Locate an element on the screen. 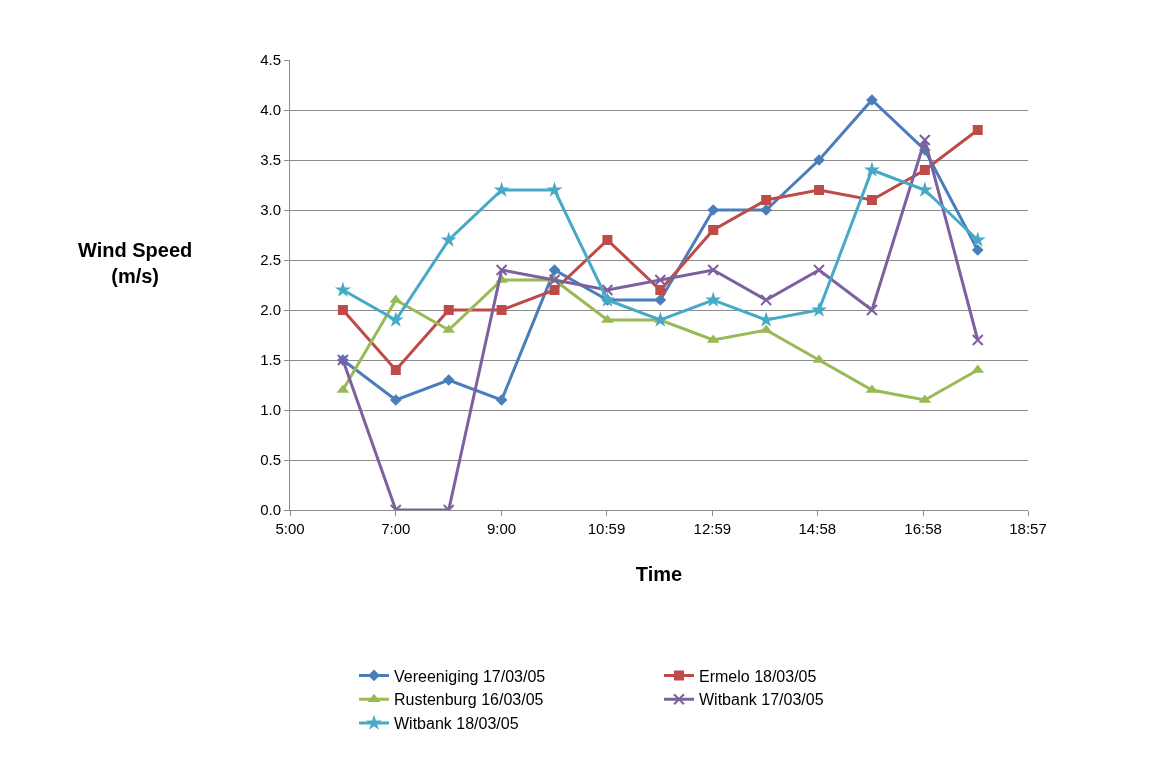 The height and width of the screenshot is (778, 1154). legend-label: Vereeniging 17/03/05 is located at coordinates (470, 676).